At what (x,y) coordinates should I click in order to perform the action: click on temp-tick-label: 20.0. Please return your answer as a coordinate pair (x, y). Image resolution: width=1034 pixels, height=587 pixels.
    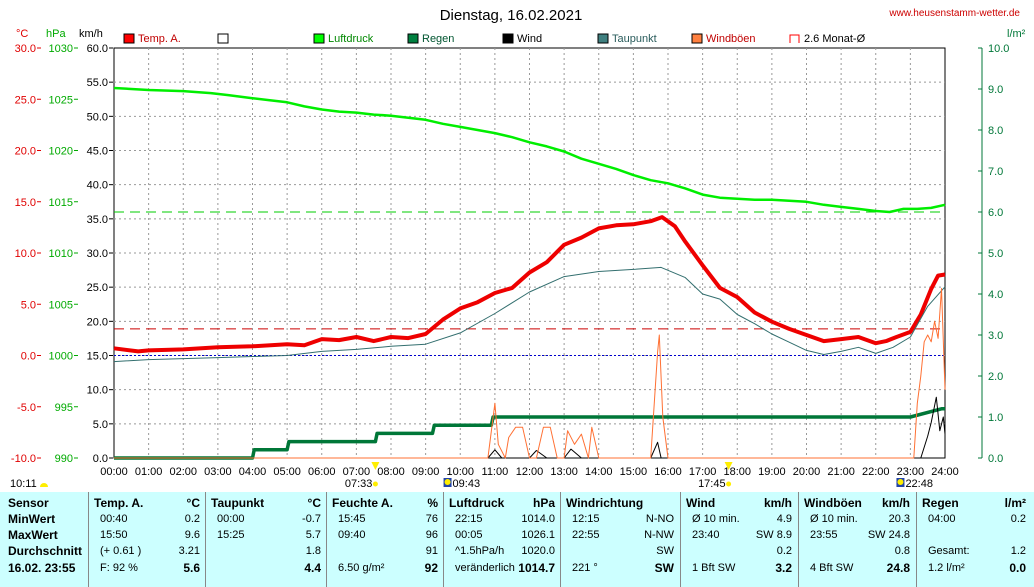
    Looking at the image, I should click on (25, 152).